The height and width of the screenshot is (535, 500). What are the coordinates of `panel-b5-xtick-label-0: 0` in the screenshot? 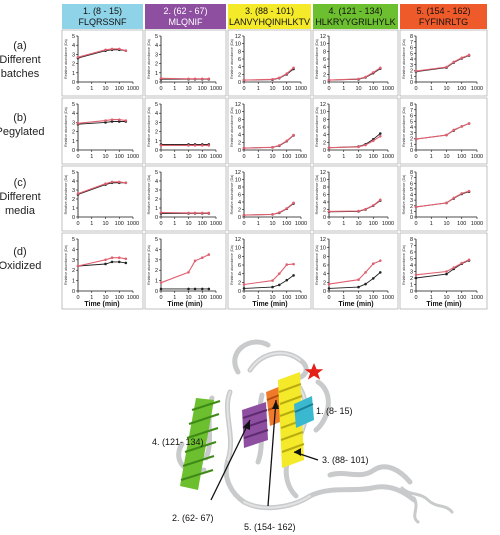 It's located at (415, 157).